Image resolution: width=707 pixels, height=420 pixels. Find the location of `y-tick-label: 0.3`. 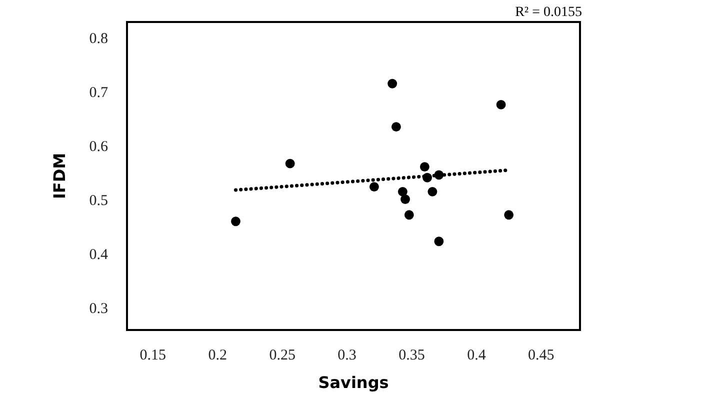

y-tick-label: 0.3 is located at coordinates (98, 309).